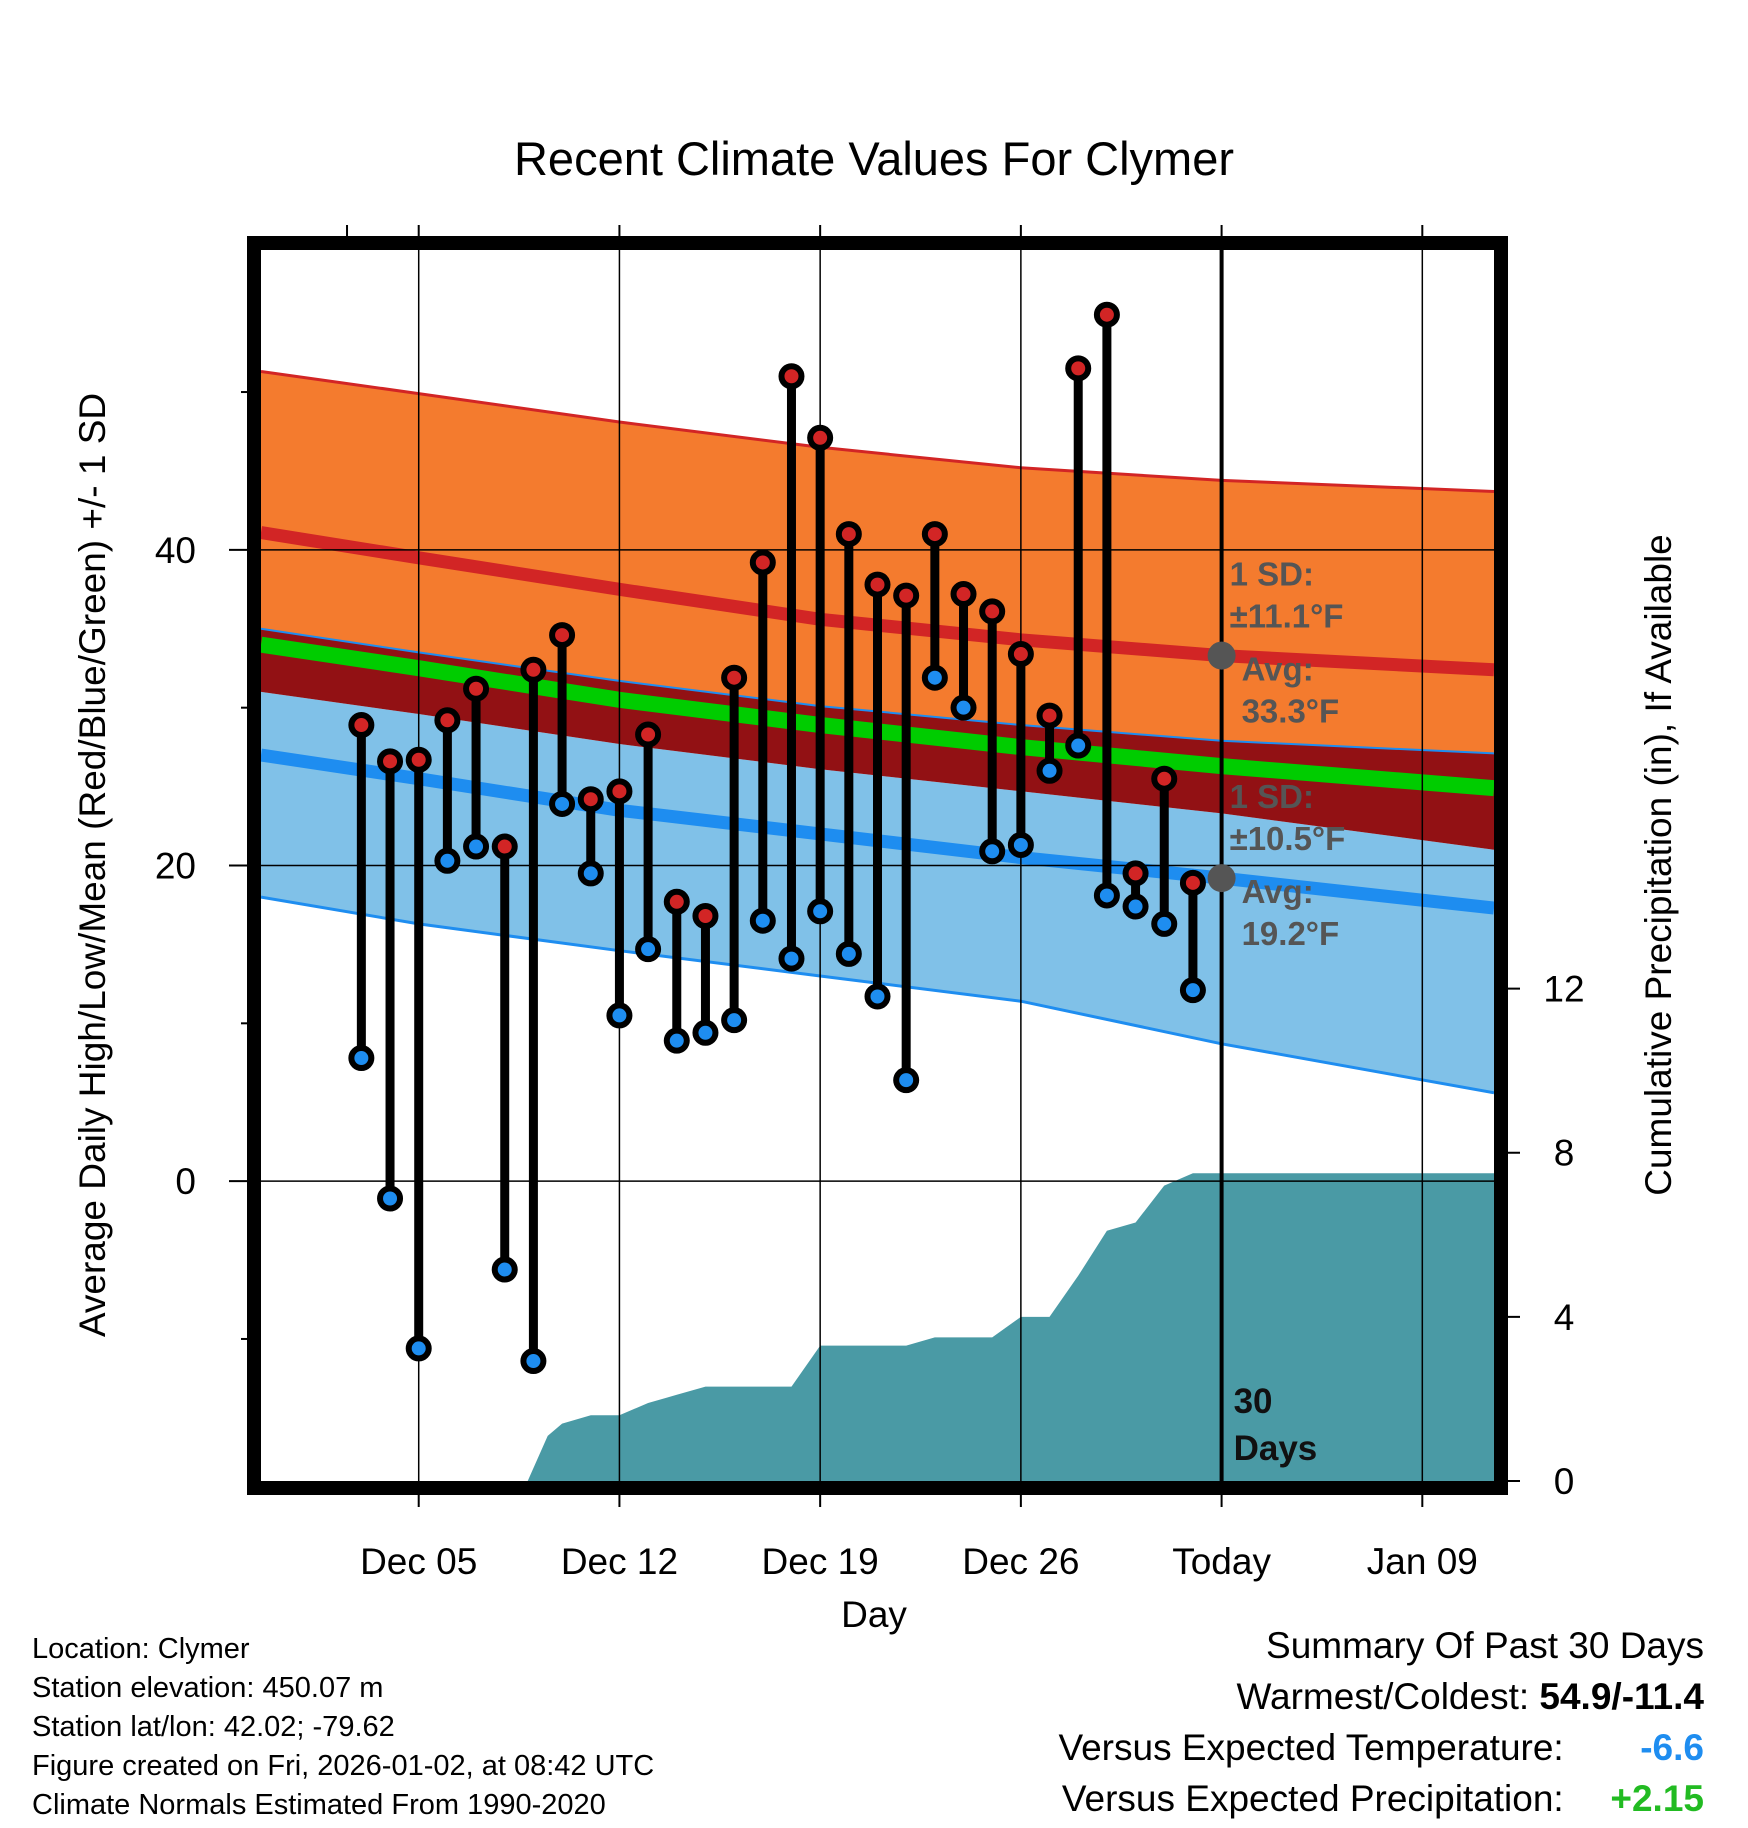 This screenshot has width=1748, height=1828. I want to click on x-tick-label: Dec 12, so click(619, 1561).